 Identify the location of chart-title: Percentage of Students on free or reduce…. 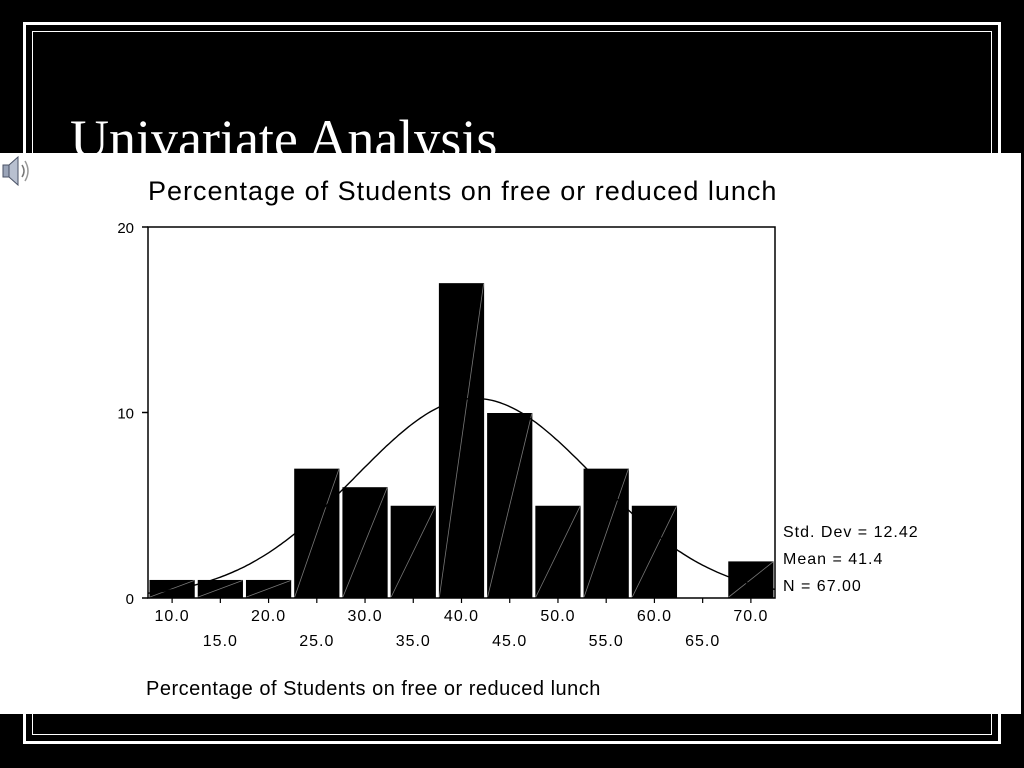
(463, 191).